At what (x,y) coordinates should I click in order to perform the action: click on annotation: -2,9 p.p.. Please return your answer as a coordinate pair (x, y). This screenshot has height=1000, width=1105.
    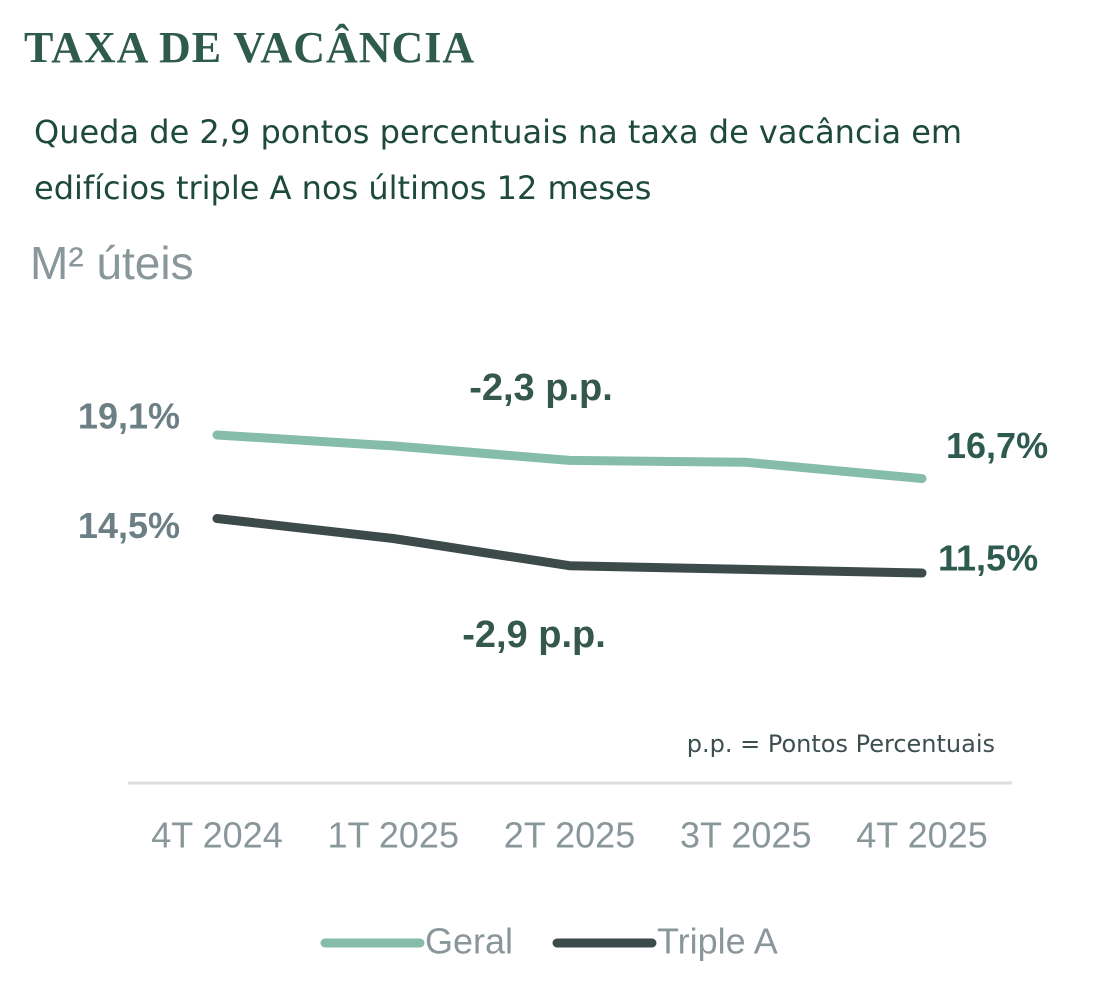
    Looking at the image, I should click on (534, 635).